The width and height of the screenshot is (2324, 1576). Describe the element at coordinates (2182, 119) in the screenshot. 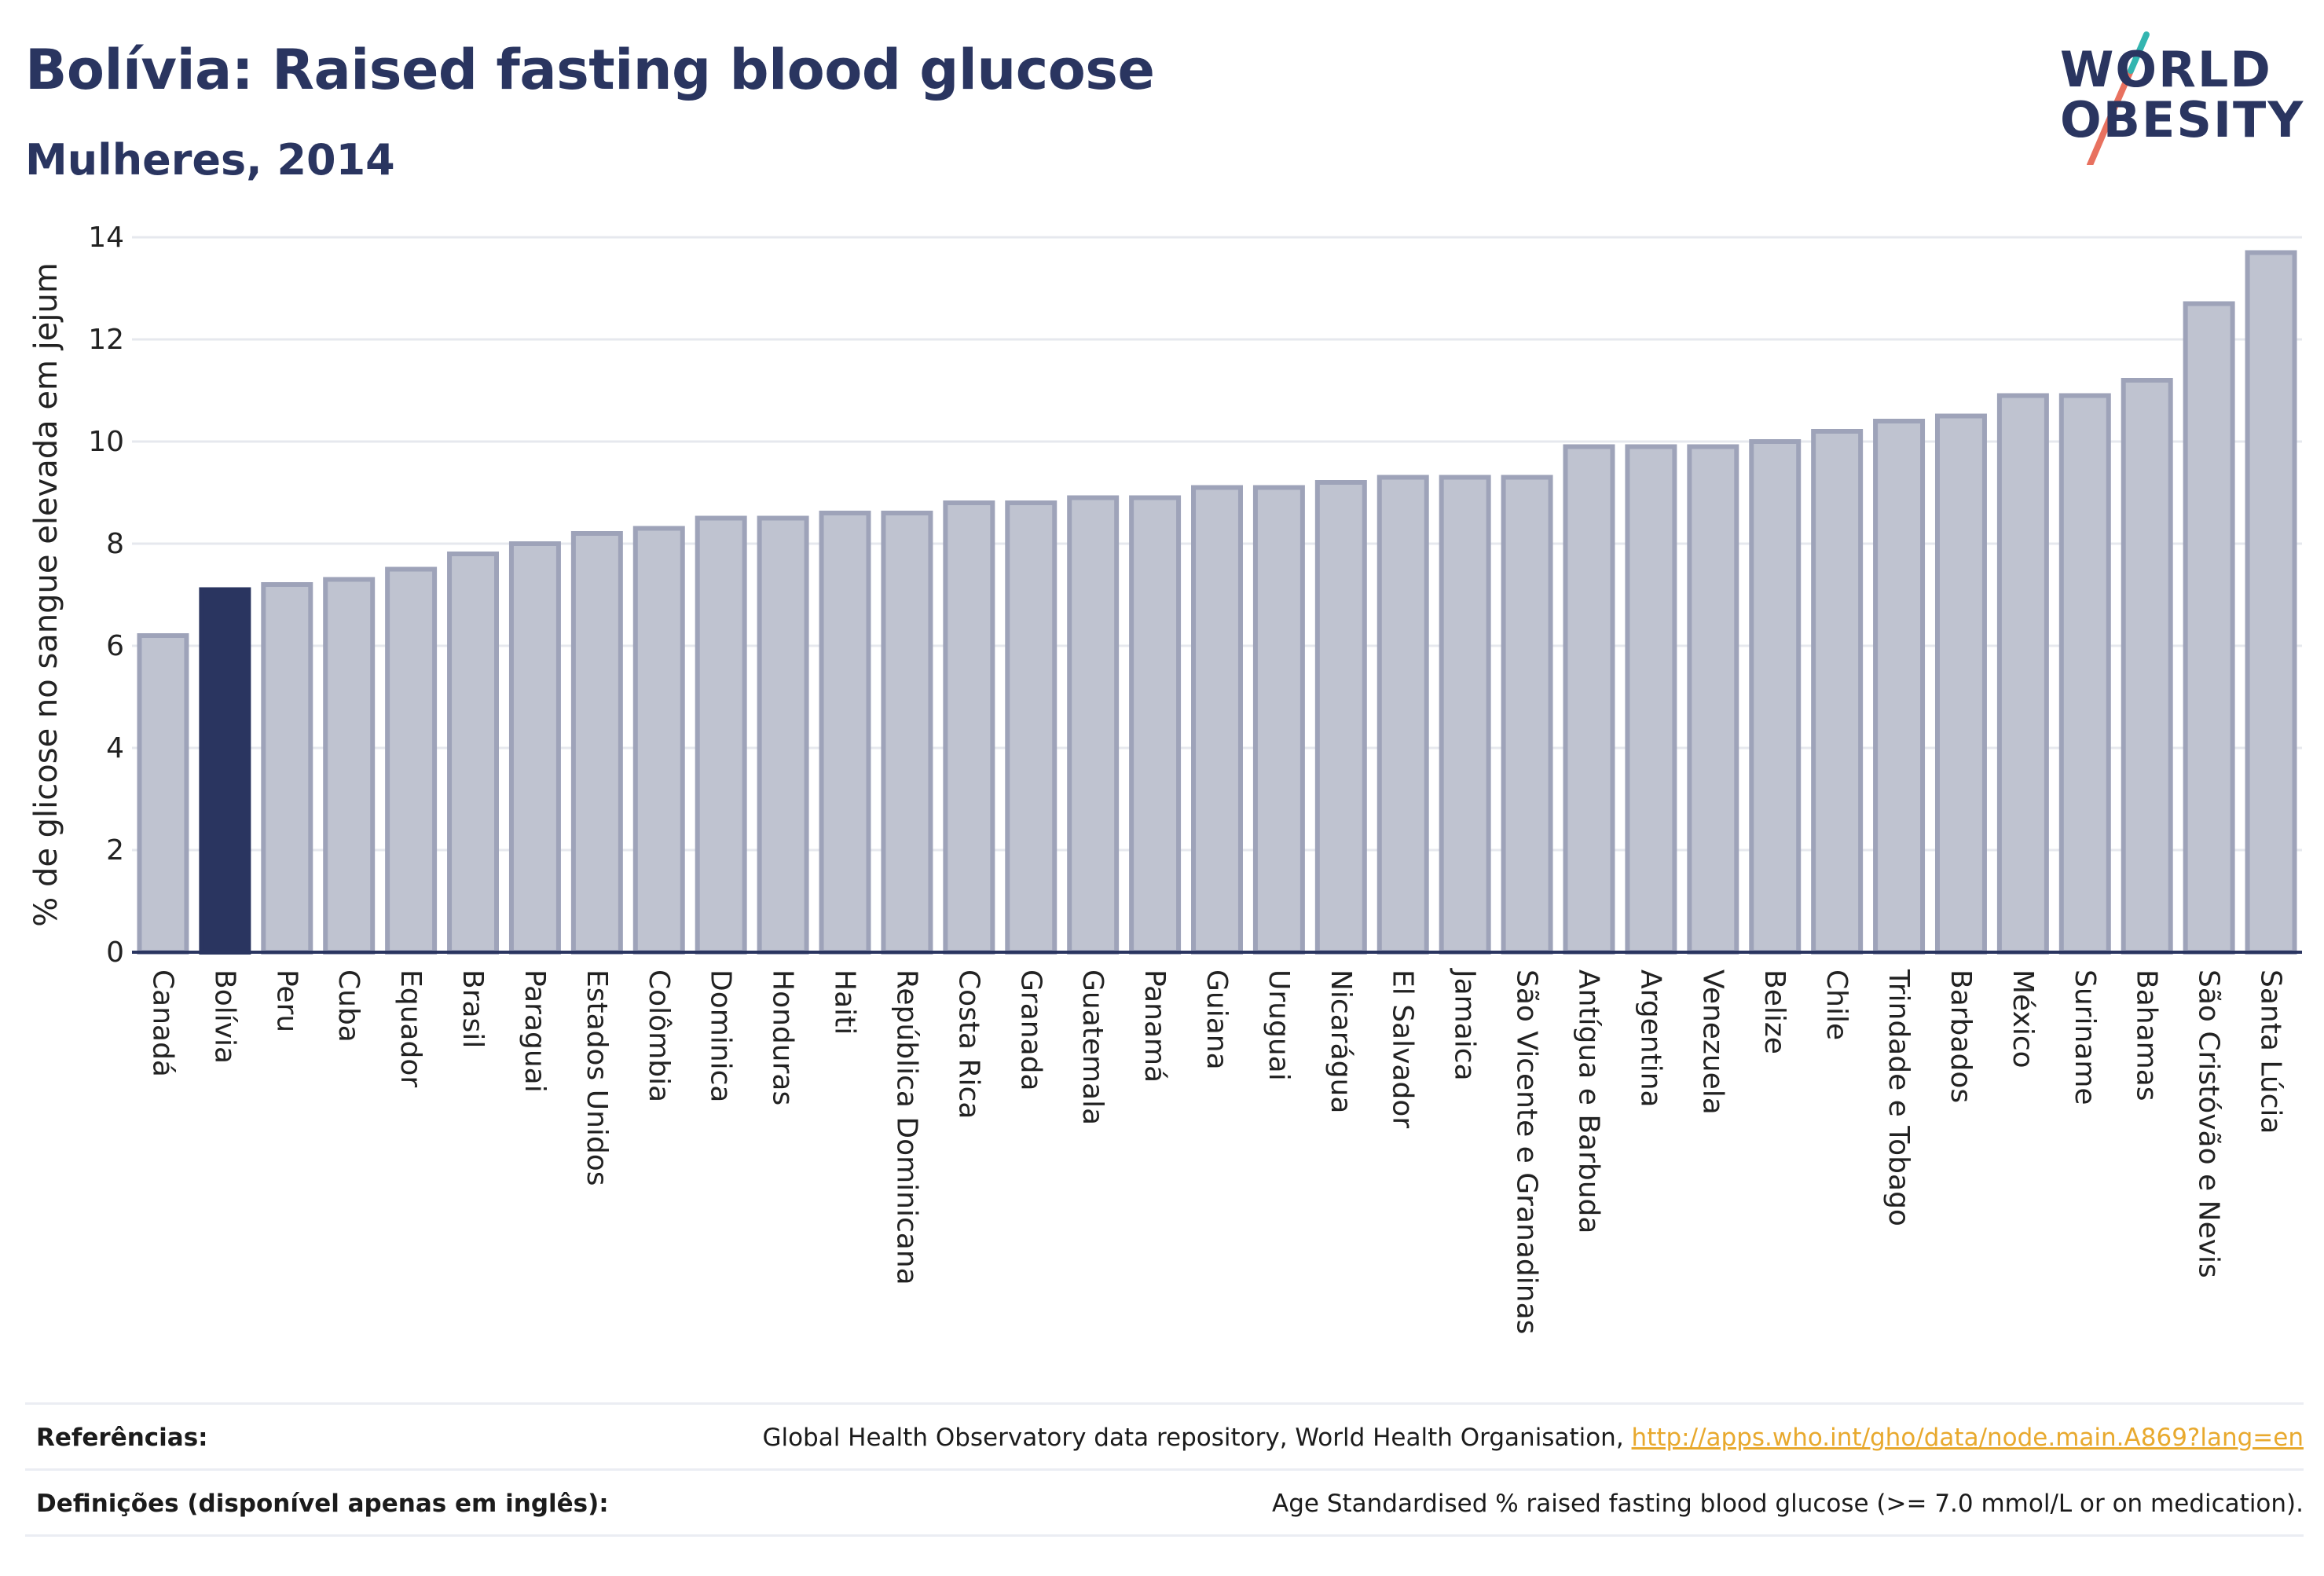

I see `logo-word-obesity: OBESITY` at that location.